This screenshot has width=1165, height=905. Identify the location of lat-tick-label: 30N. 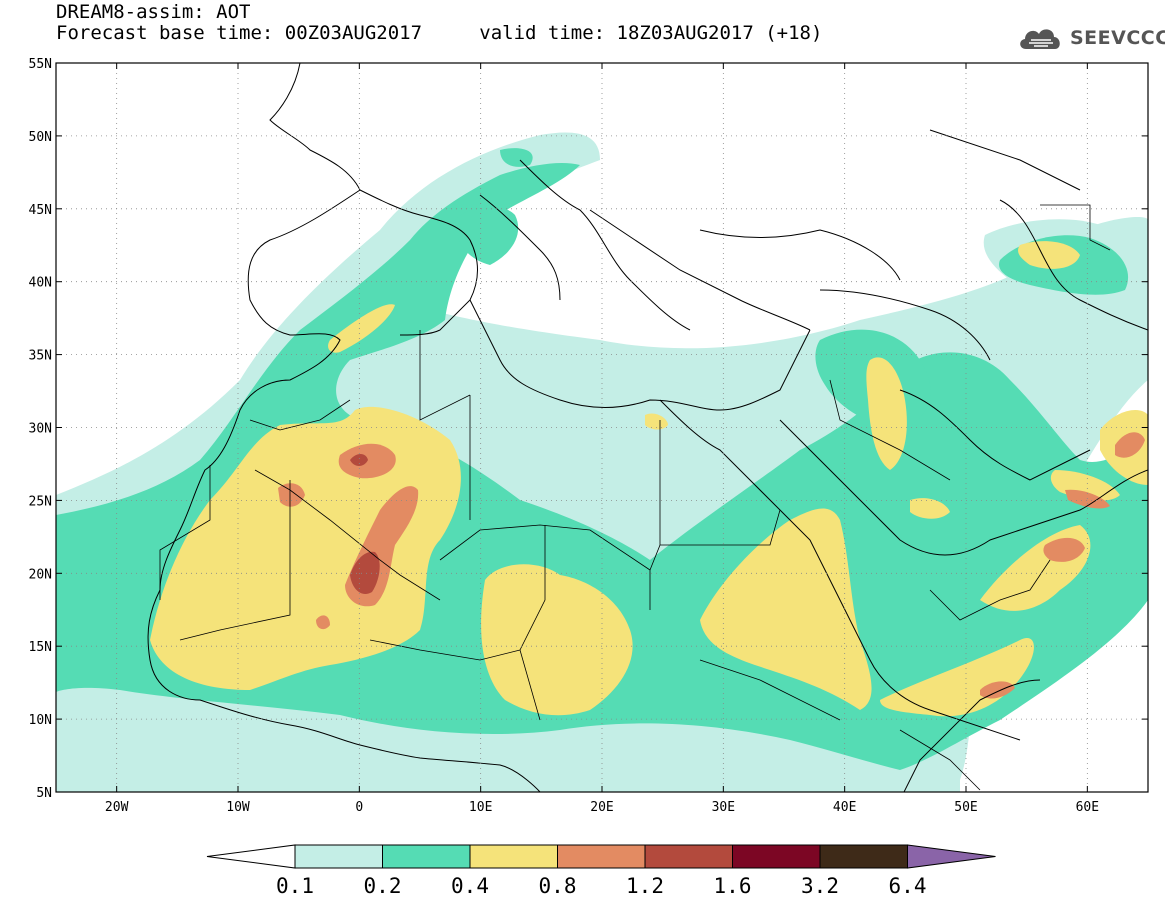
(40, 429).